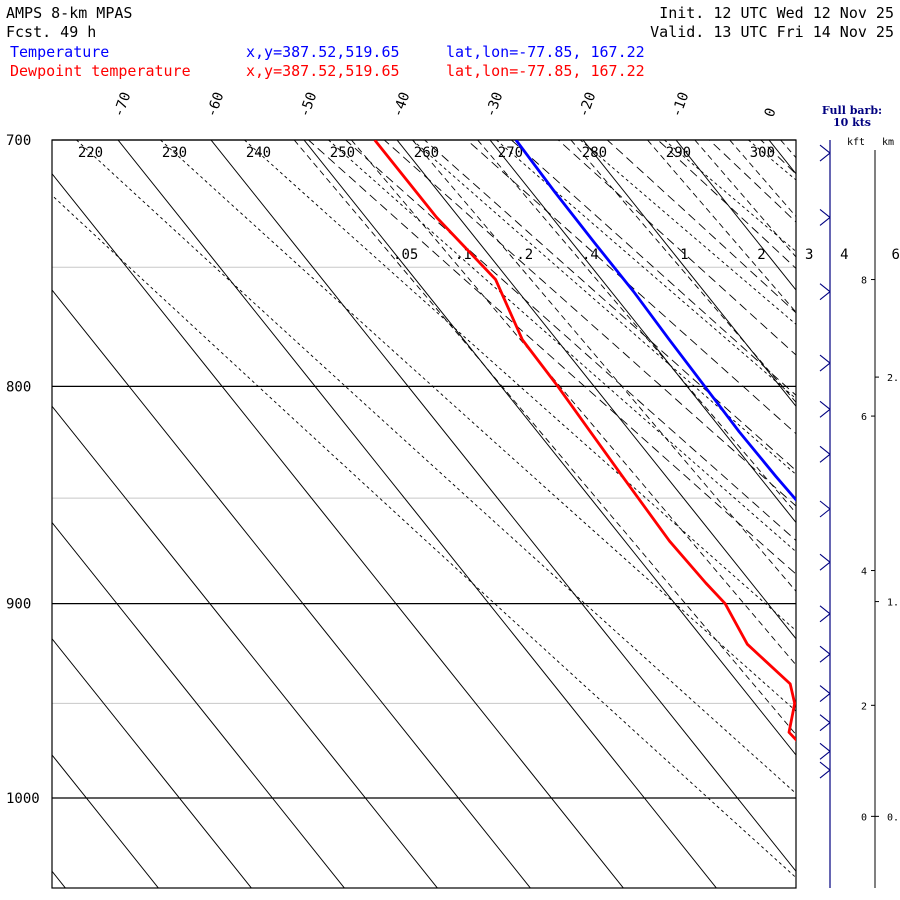 This screenshot has width=900, height=900. What do you see at coordinates (258, 153) in the screenshot?
I see `theta-label: 240` at bounding box center [258, 153].